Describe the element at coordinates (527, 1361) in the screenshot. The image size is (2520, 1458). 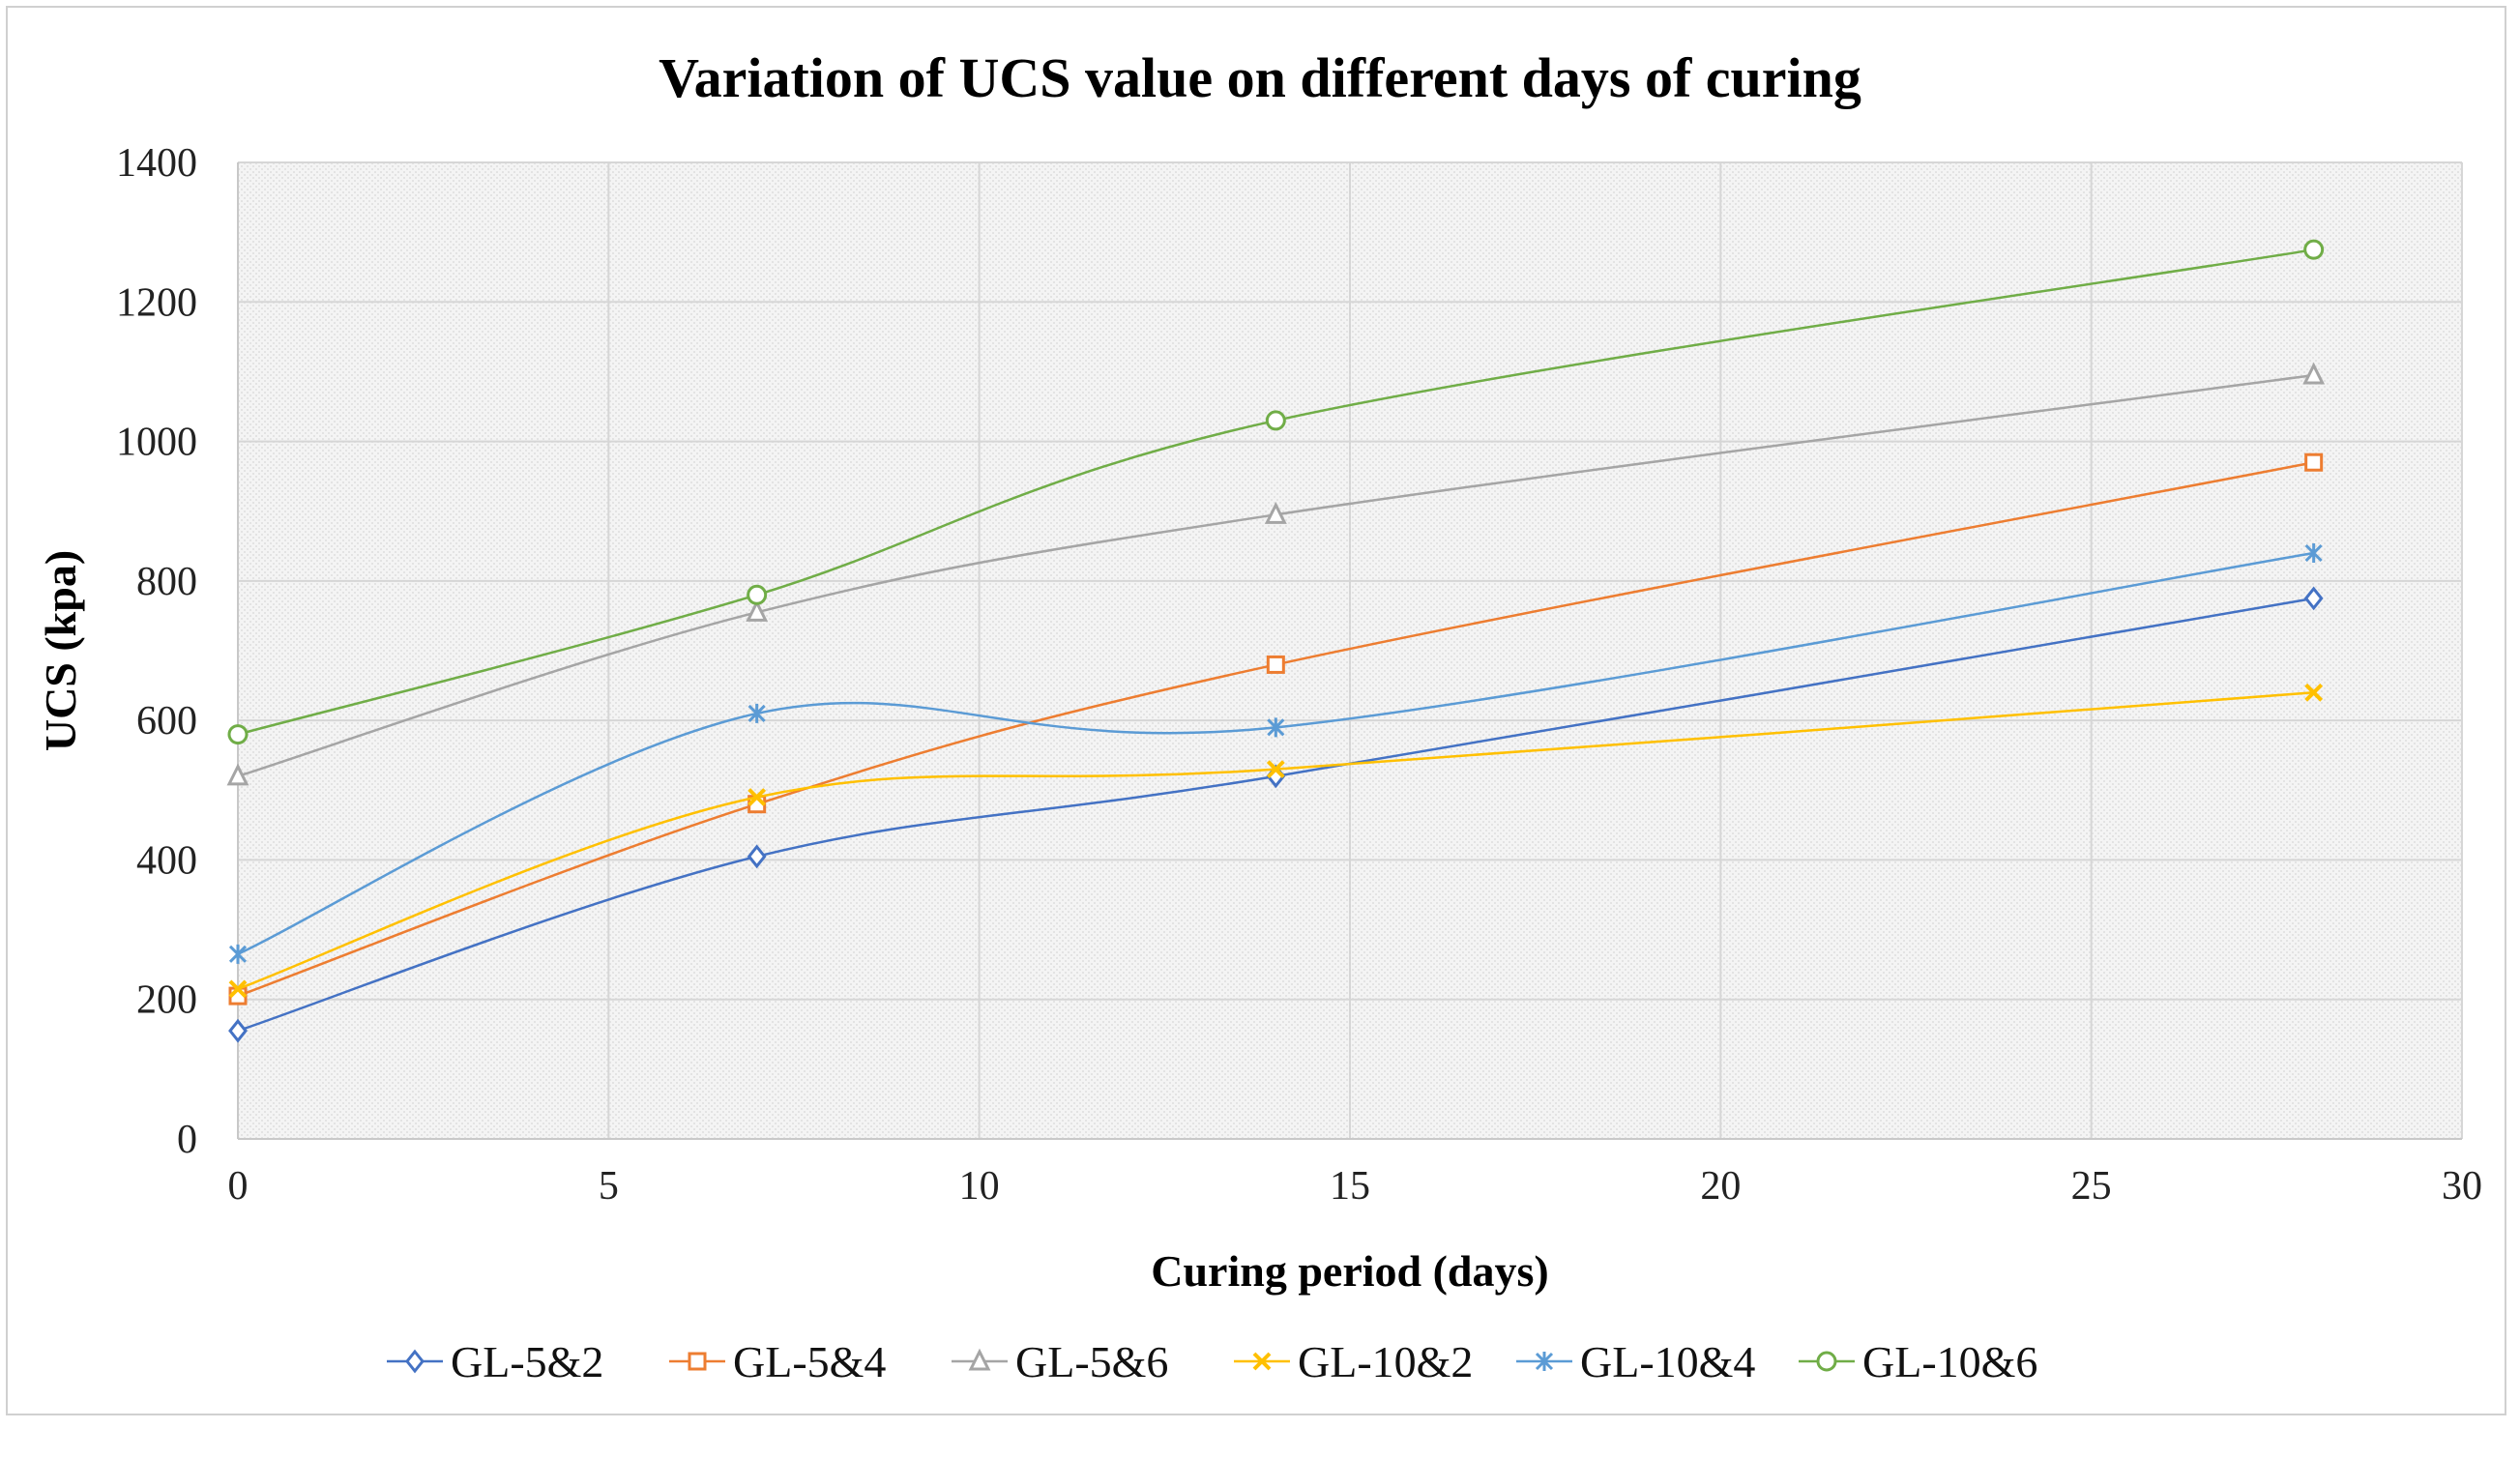
I see `legend-label: GL-5&2` at that location.